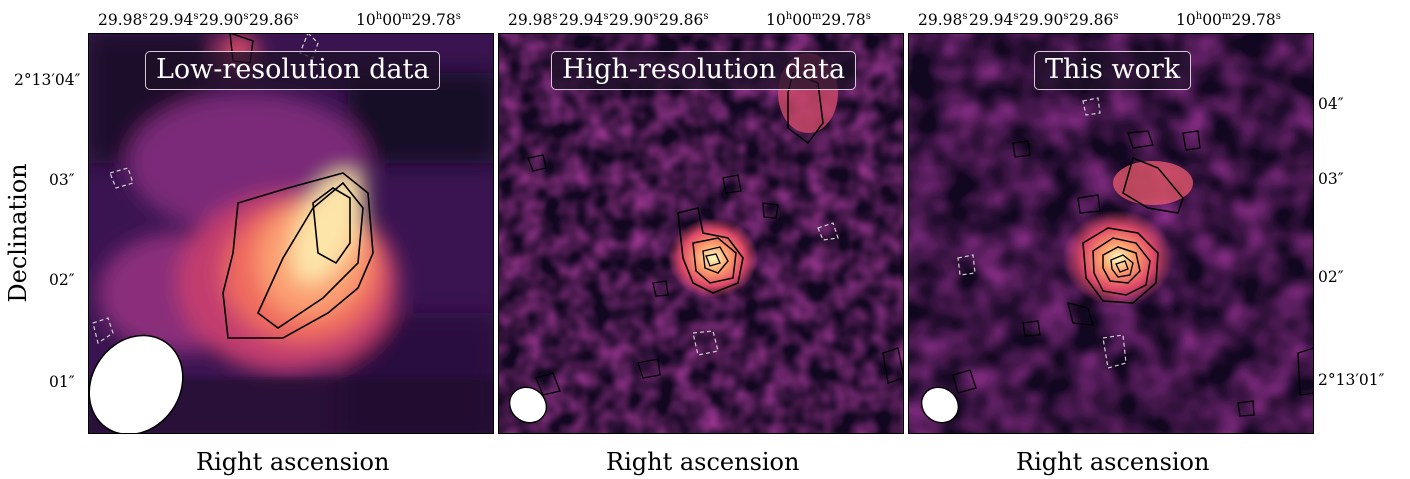 Image resolution: width=1410 pixels, height=479 pixels. Describe the element at coordinates (62, 180) in the screenshot. I see `y-tick-left: 03″` at that location.